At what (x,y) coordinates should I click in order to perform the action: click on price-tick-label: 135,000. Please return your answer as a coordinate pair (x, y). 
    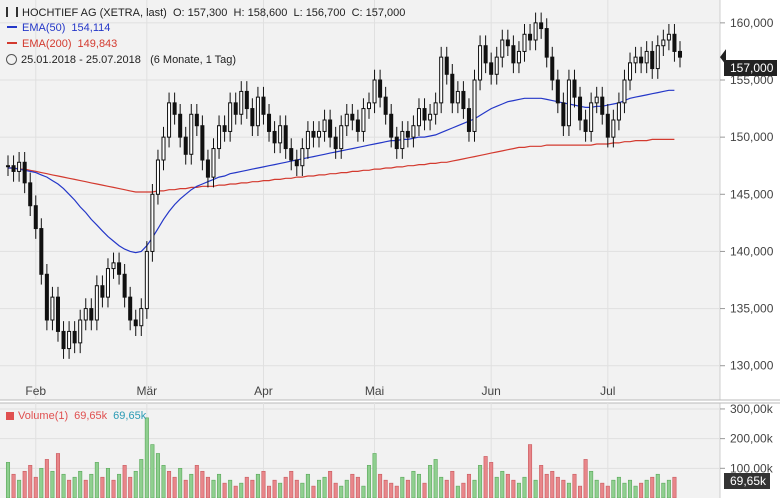
    Looking at the image, I should click on (752, 309).